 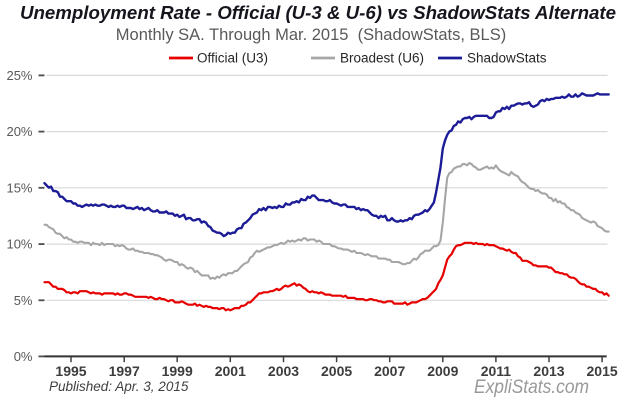 What do you see at coordinates (19, 131) in the screenshot?
I see `svg-text: 20%` at bounding box center [19, 131].